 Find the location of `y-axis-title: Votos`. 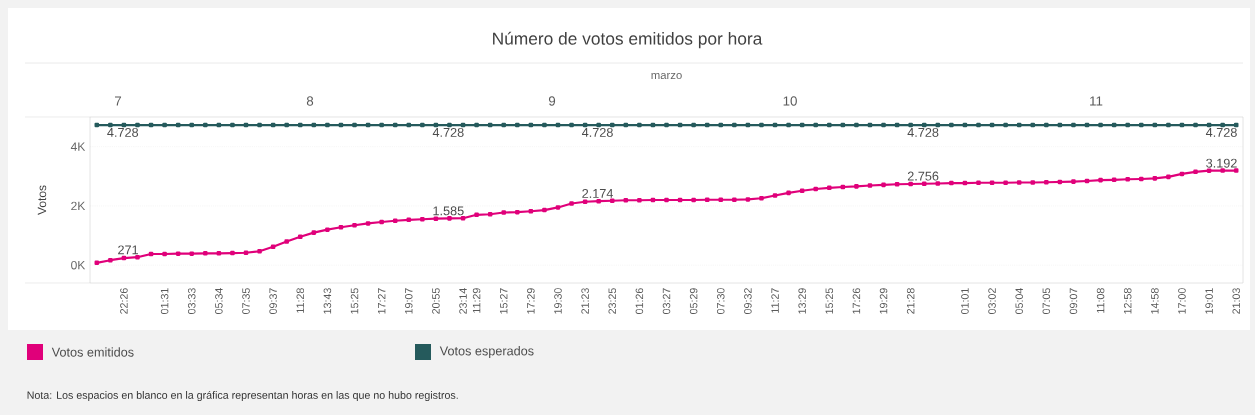

y-axis-title: Votos is located at coordinates (42, 200).